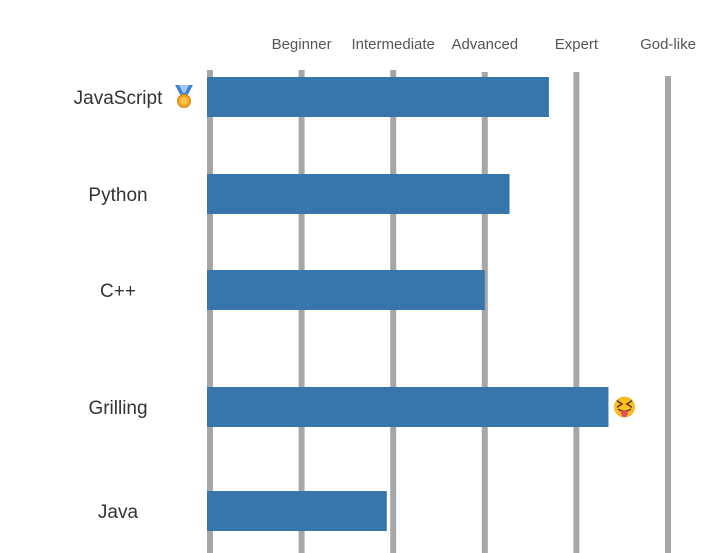 Image resolution: width=726 pixels, height=553 pixels. I want to click on medal-icon, so click(184, 96).